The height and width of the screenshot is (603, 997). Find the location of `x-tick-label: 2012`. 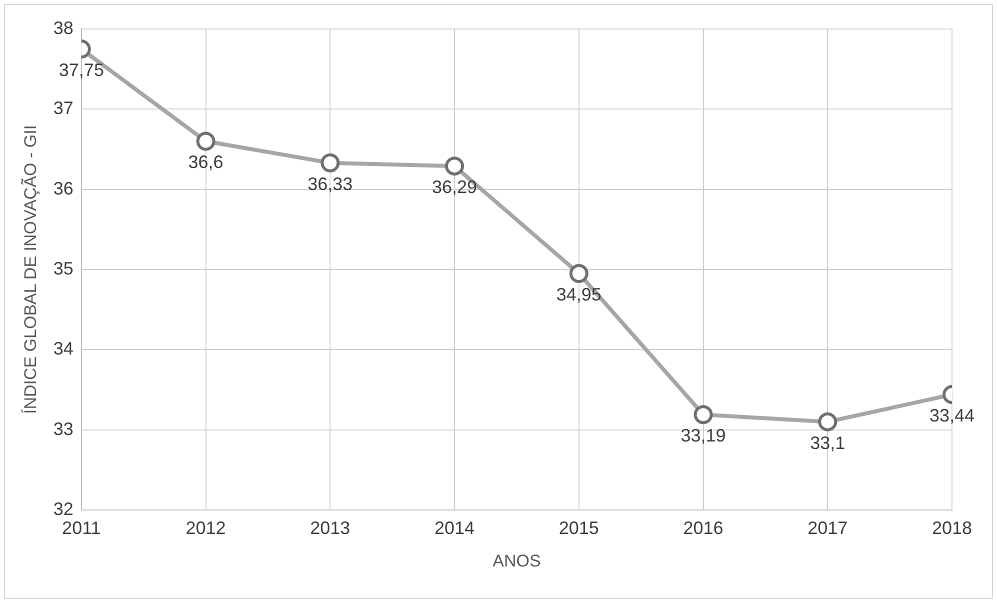

x-tick-label: 2012 is located at coordinates (206, 528).